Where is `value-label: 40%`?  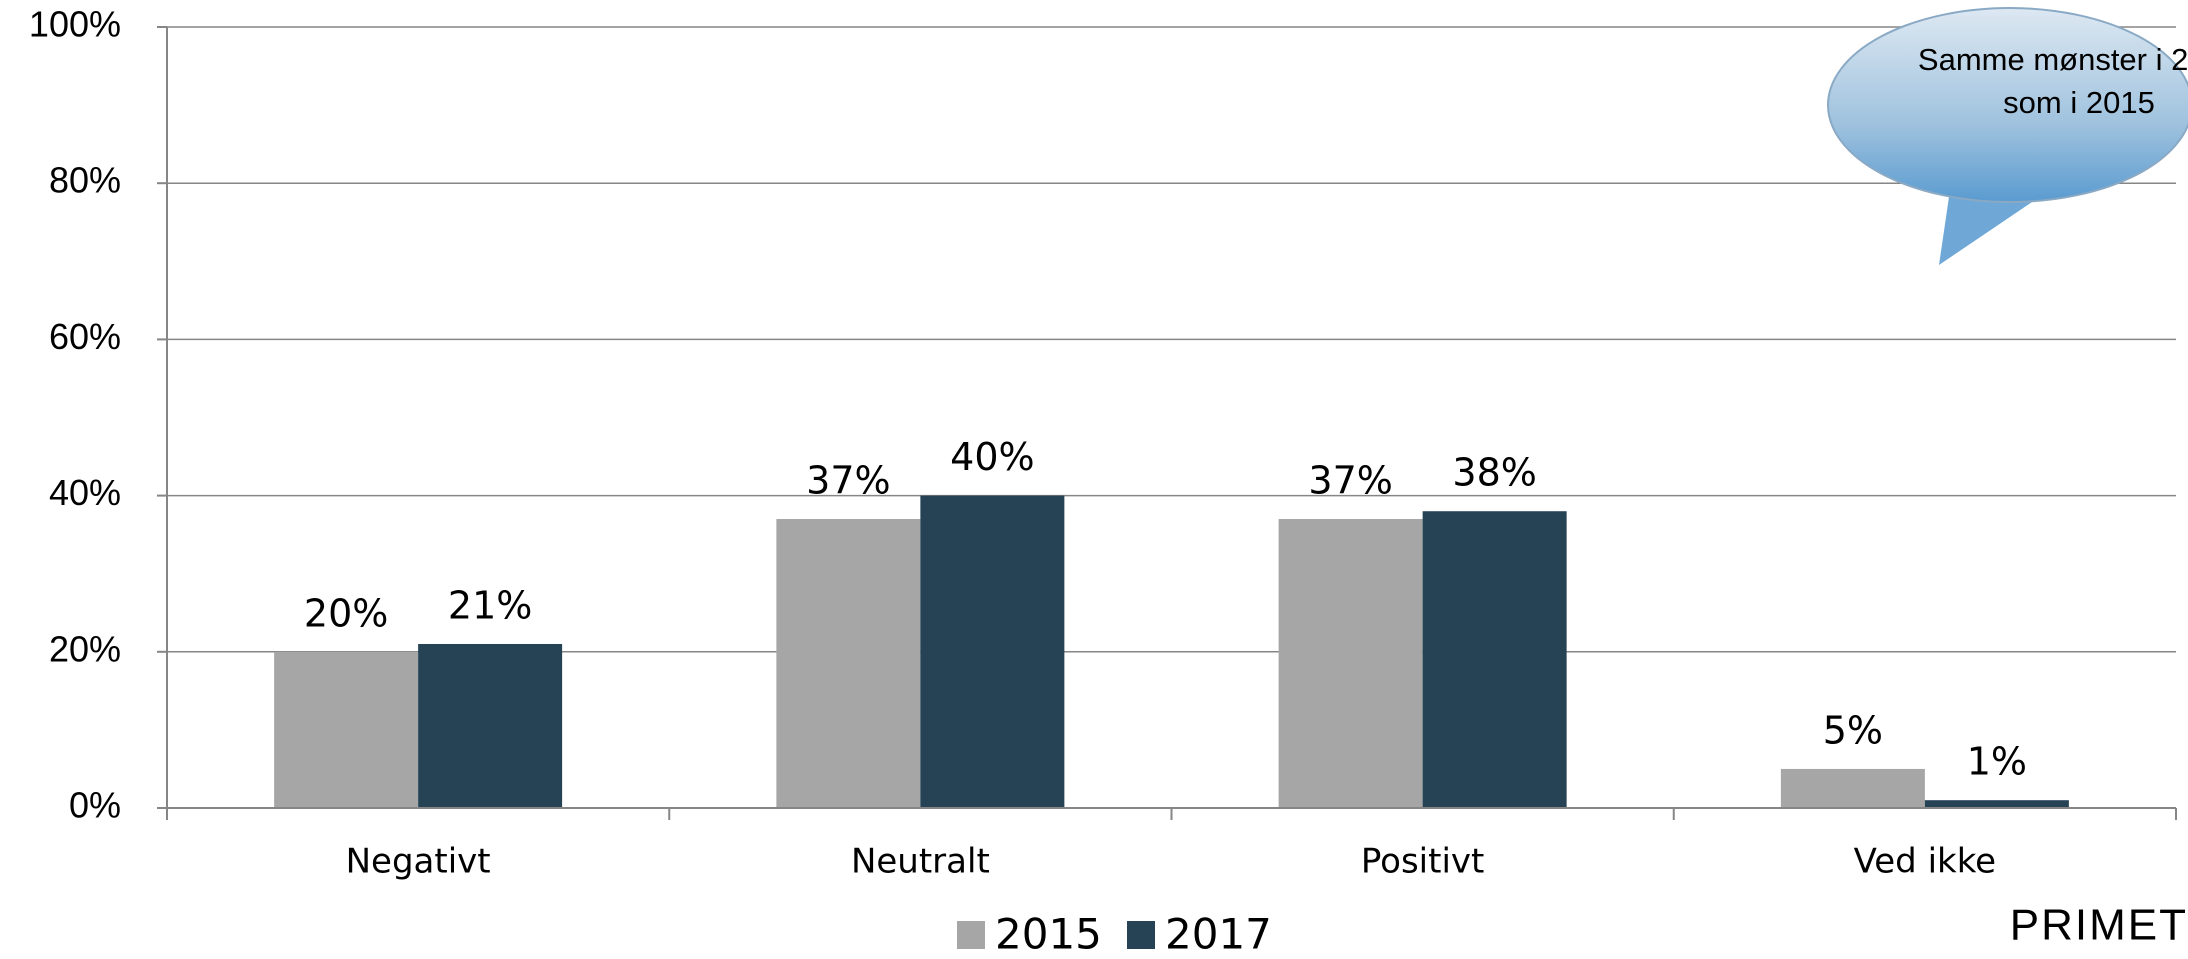
value-label: 40% is located at coordinates (992, 457).